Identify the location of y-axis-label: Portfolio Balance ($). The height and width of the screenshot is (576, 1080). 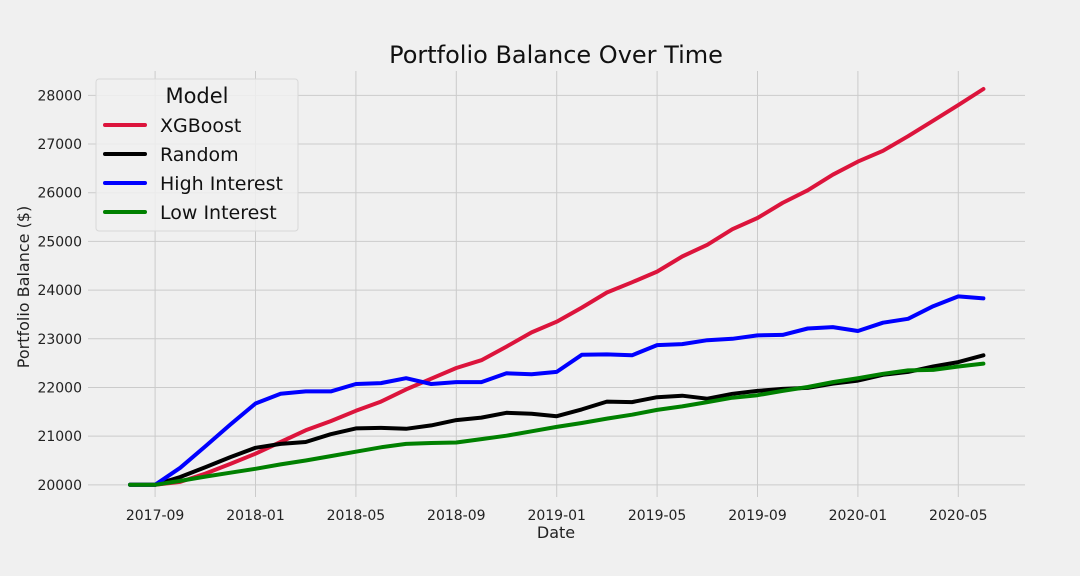
(23, 287).